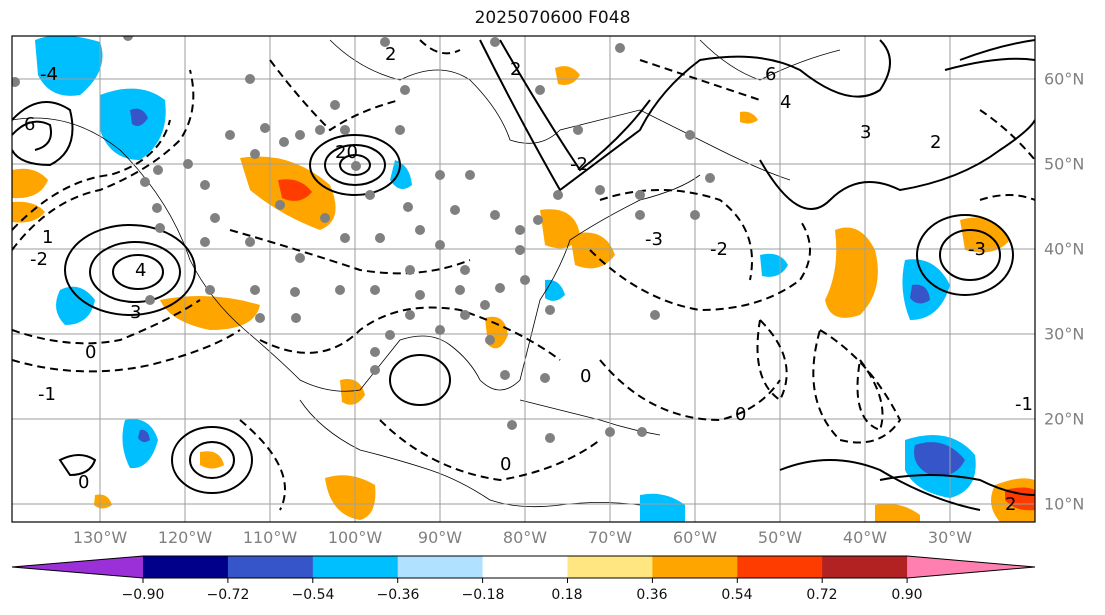 This screenshot has width=1105, height=615. Describe the element at coordinates (1064, 164) in the screenshot. I see `latitude-label: 50°N` at that location.